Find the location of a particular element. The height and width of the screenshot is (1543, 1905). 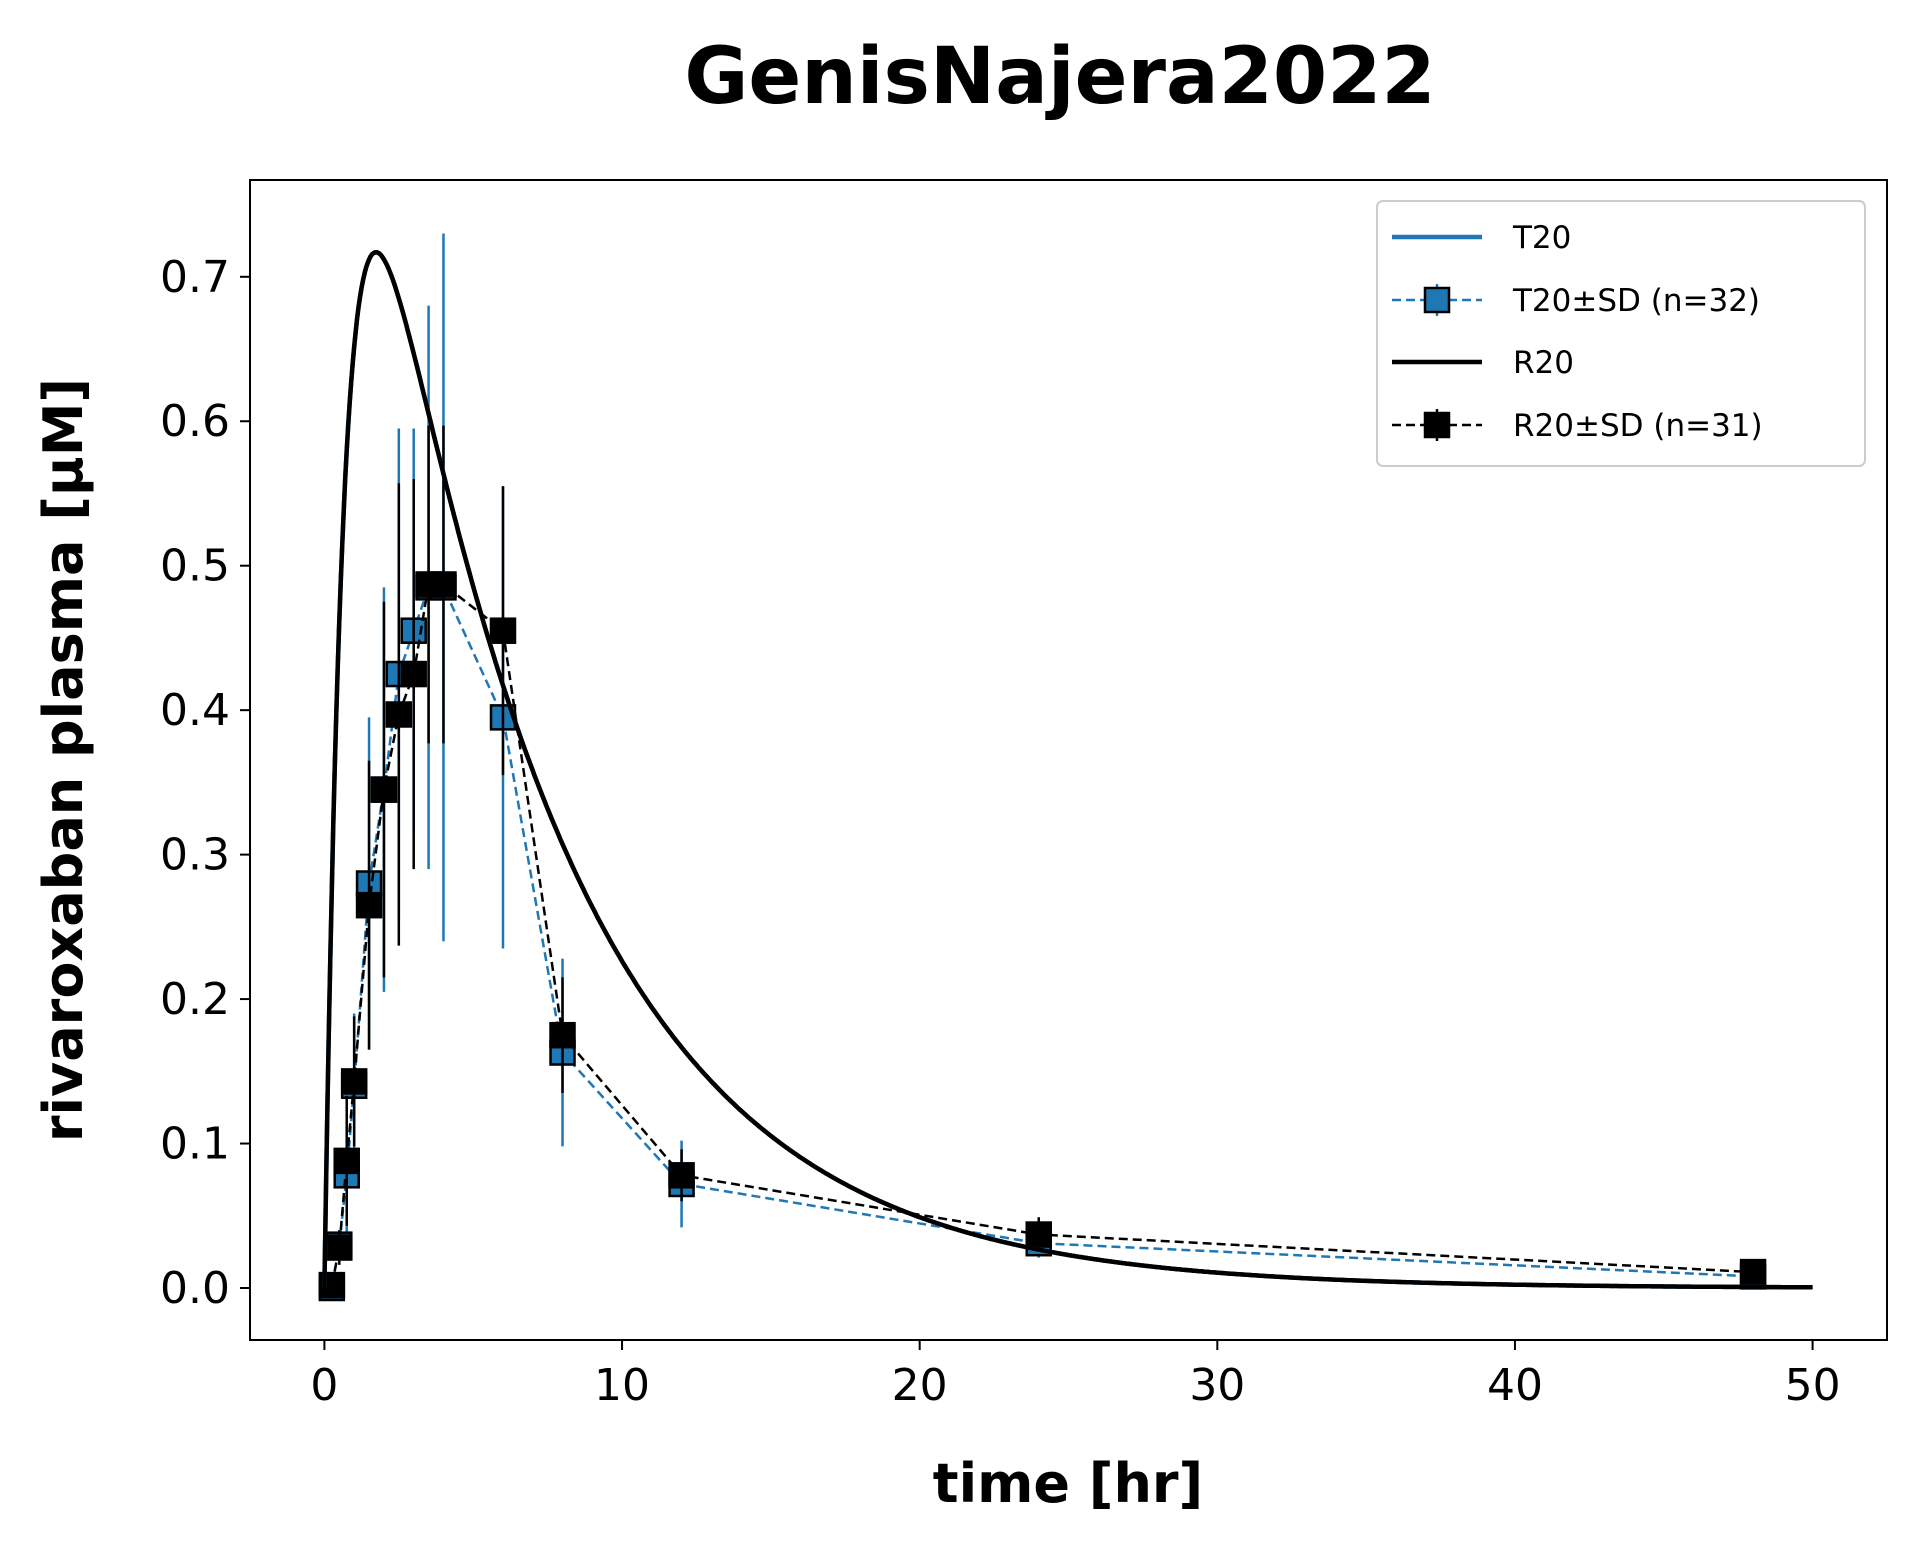

x-tick-label: 50 is located at coordinates (1813, 1385).